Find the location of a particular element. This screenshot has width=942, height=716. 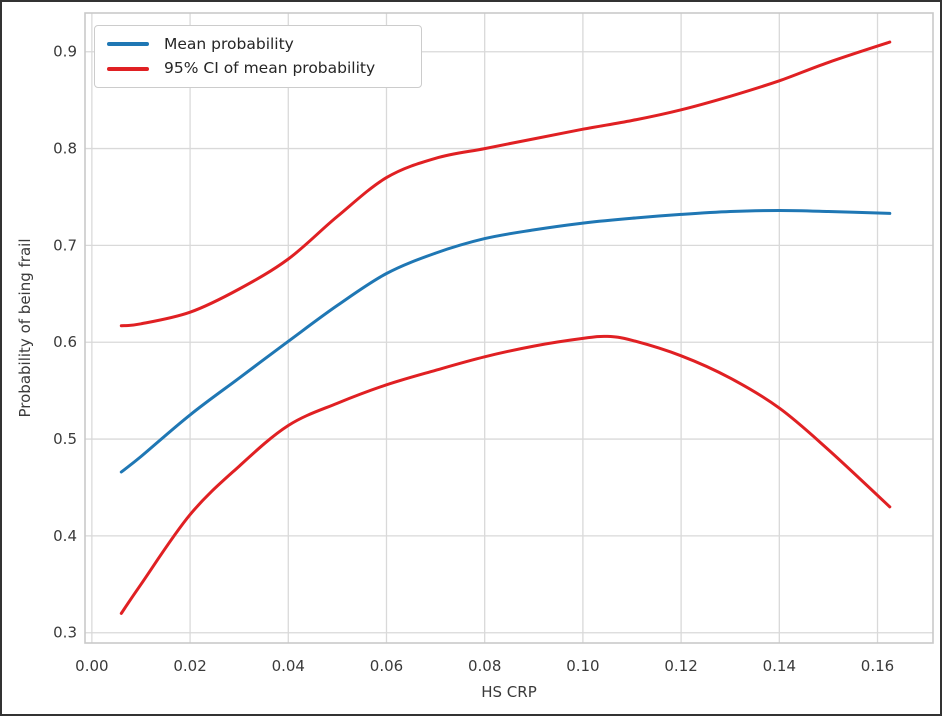

y-tick-label: 0.4 is located at coordinates (65, 536).